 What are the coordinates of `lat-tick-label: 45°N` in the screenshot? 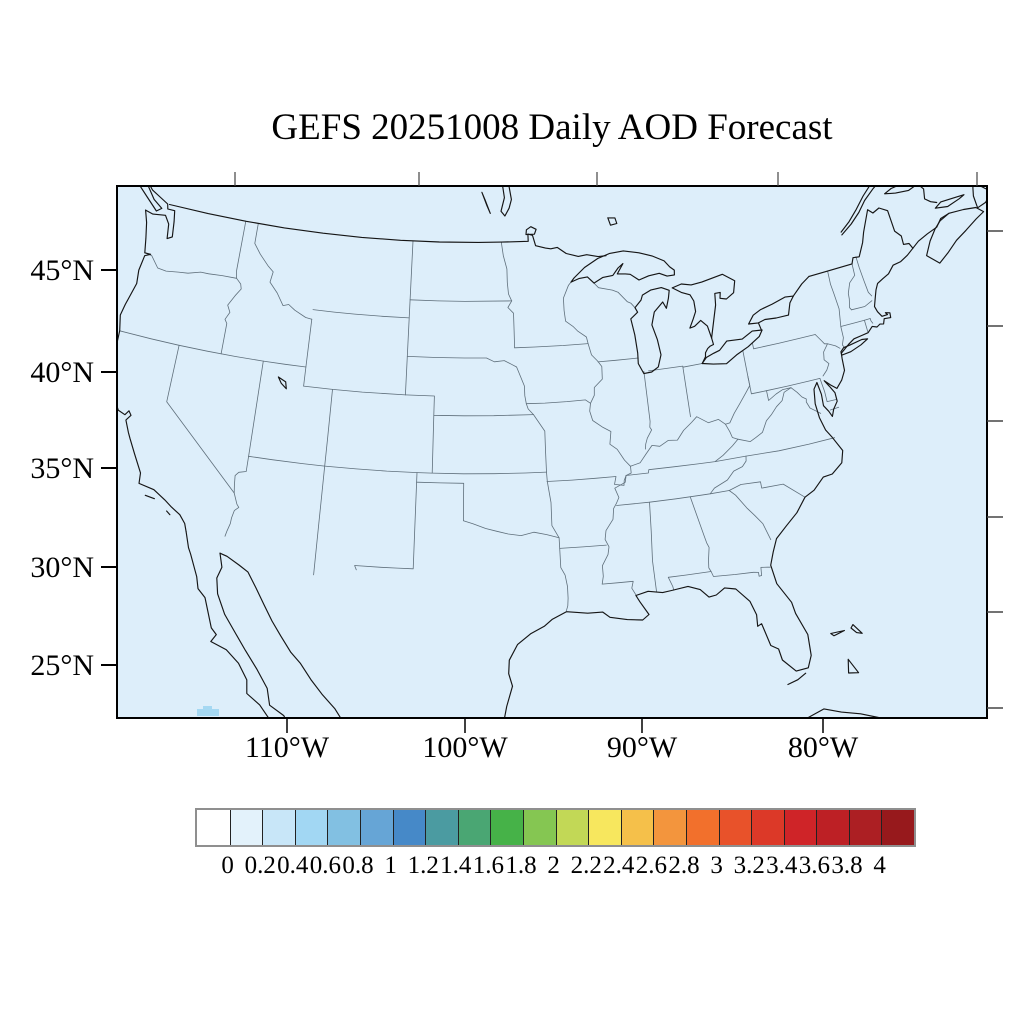 It's located at (62, 270).